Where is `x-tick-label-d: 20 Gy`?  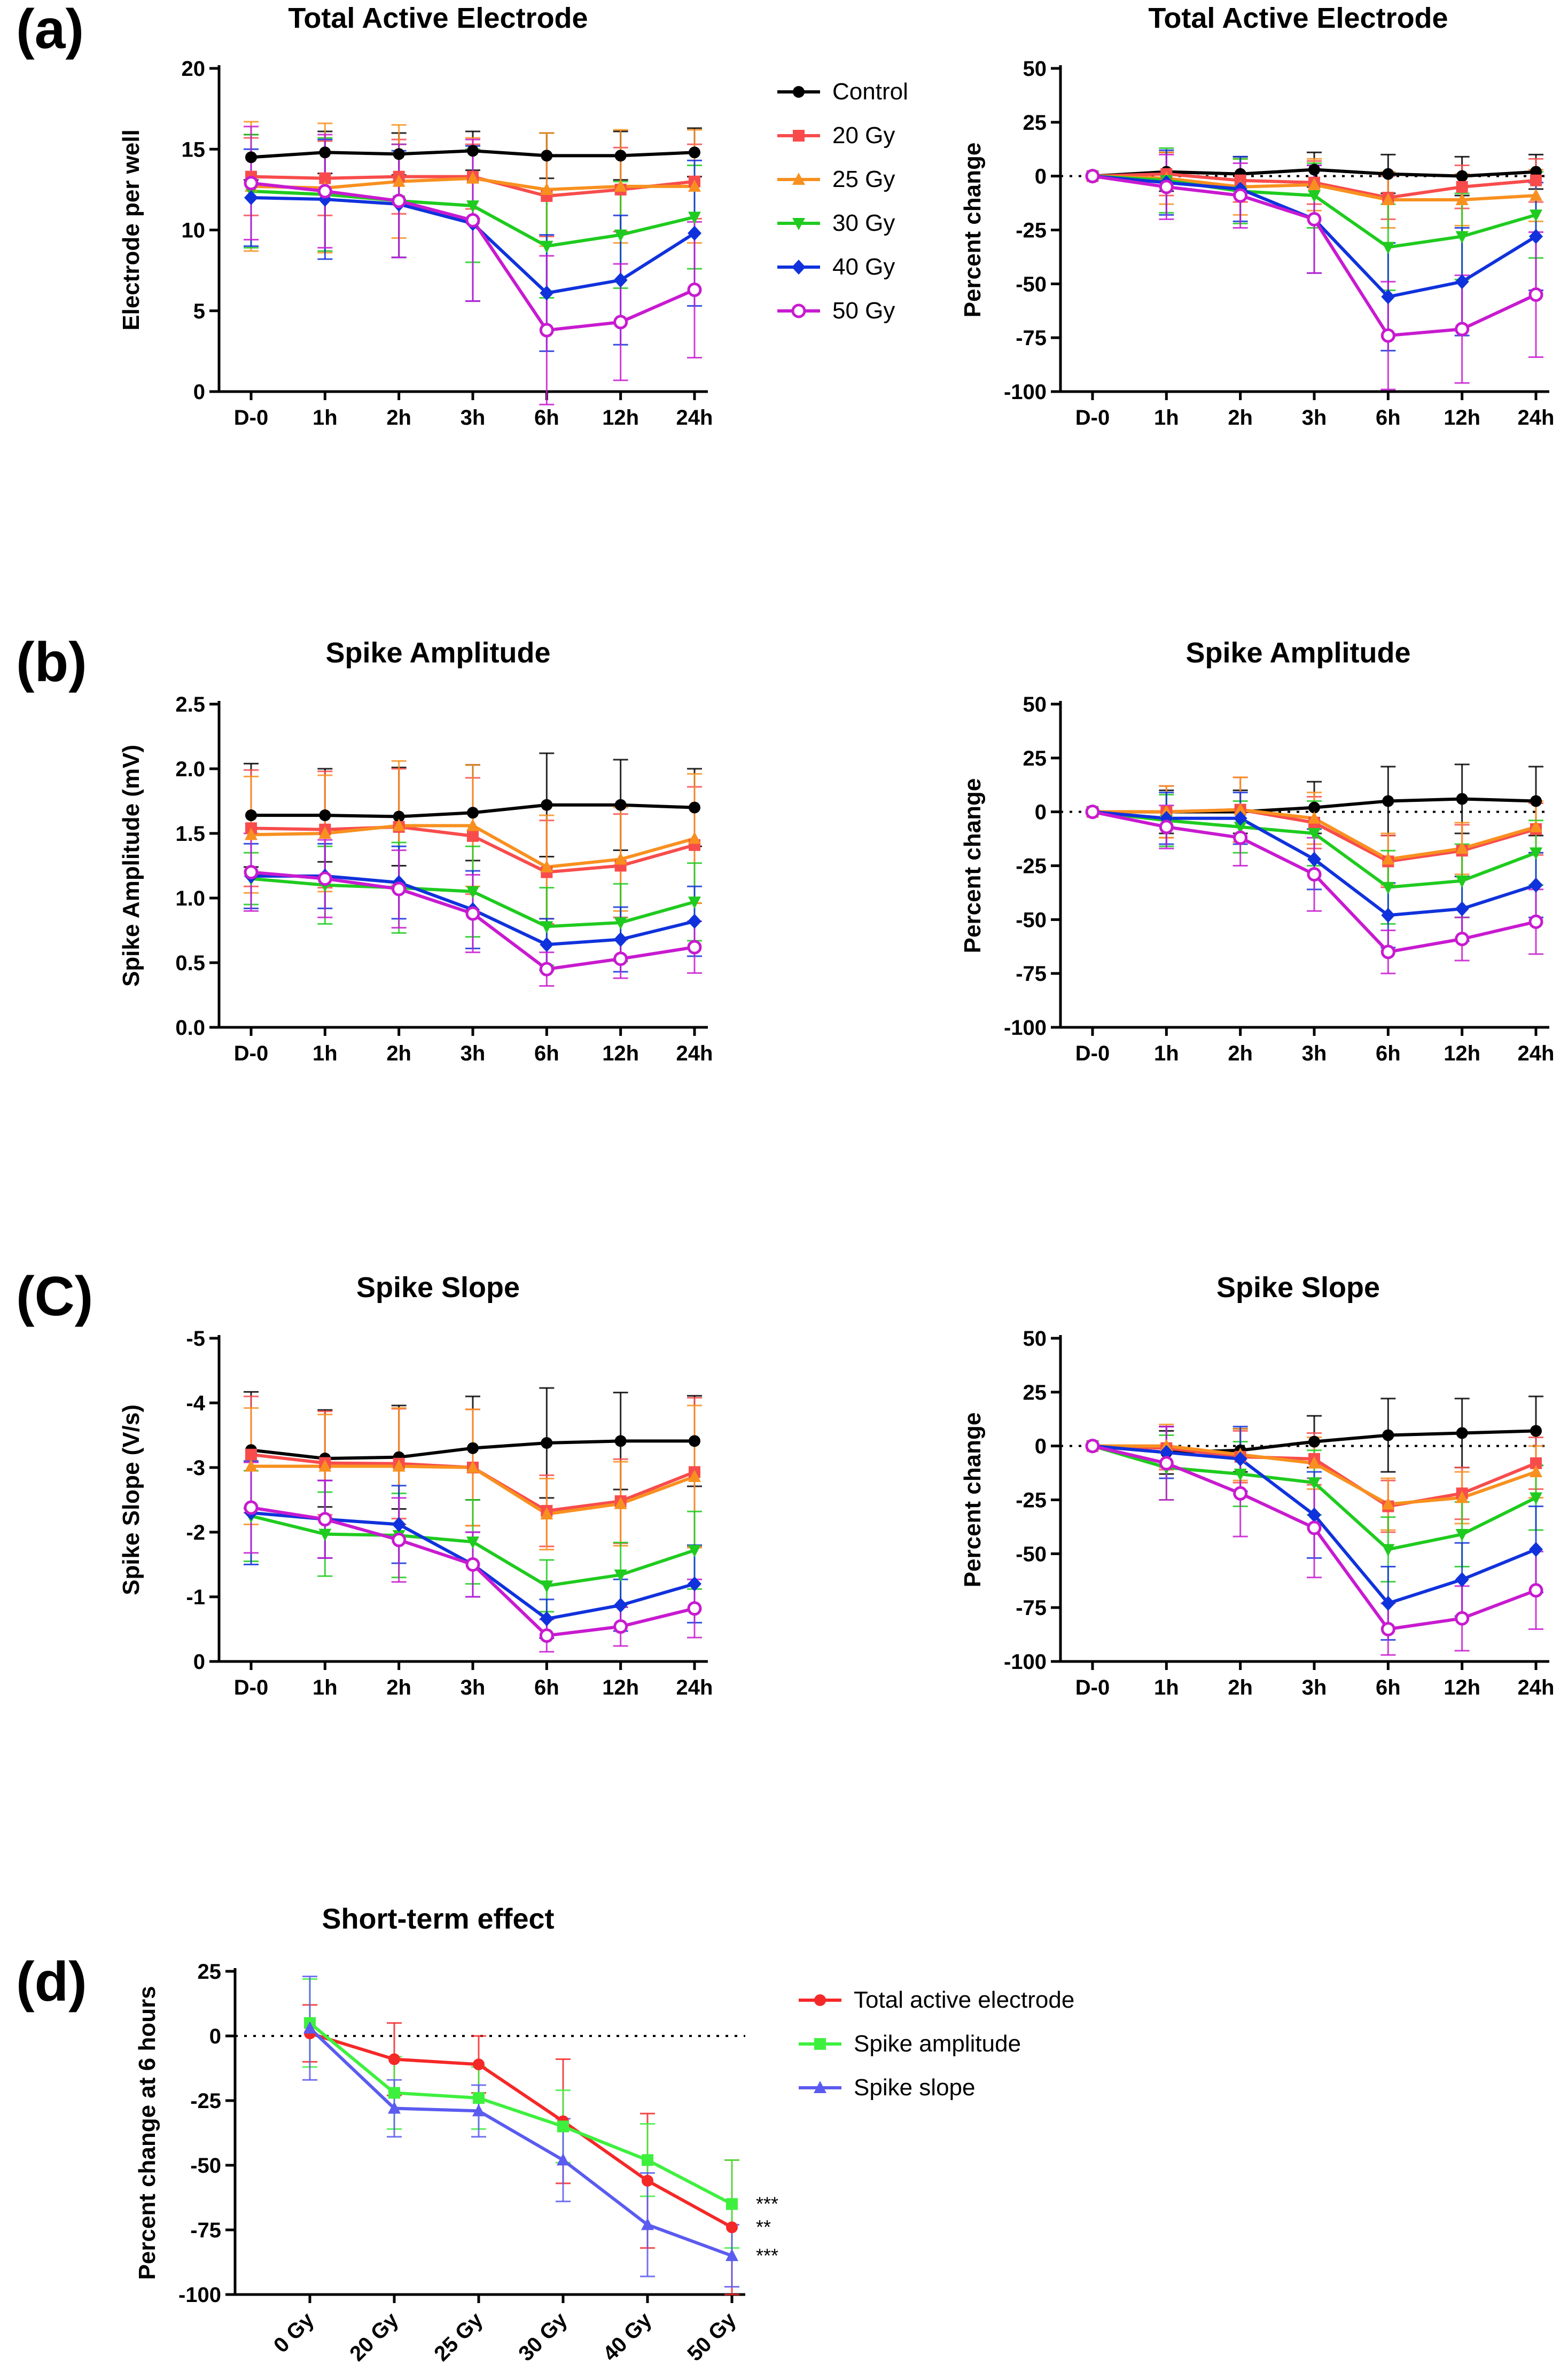
x-tick-label-d: 20 Gy is located at coordinates (374, 2337).